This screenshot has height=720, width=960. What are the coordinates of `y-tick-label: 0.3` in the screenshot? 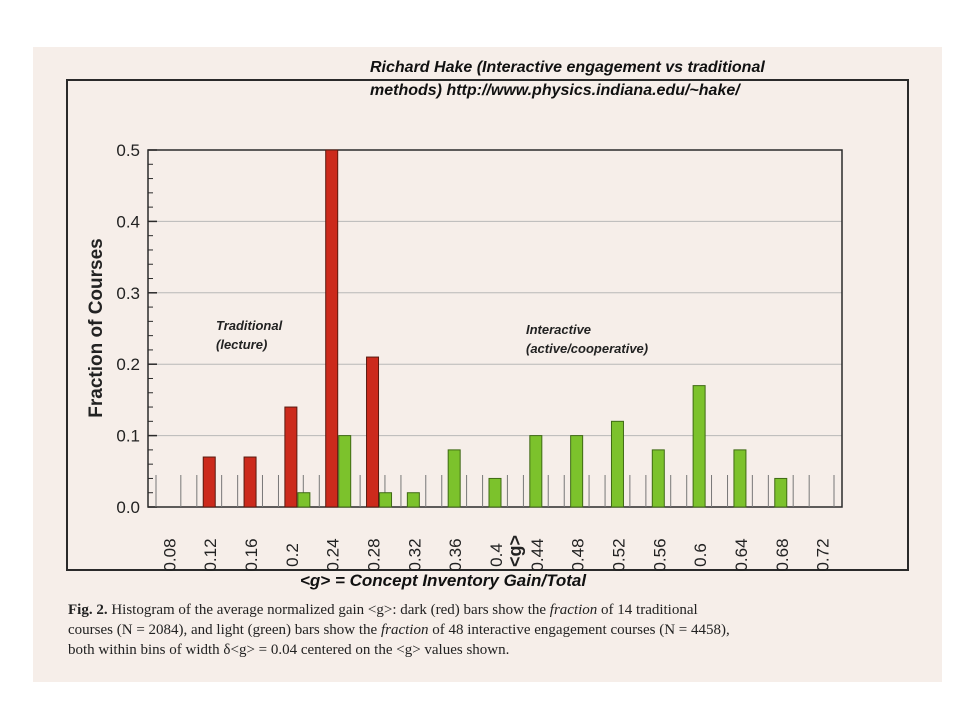 It's located at (128, 293).